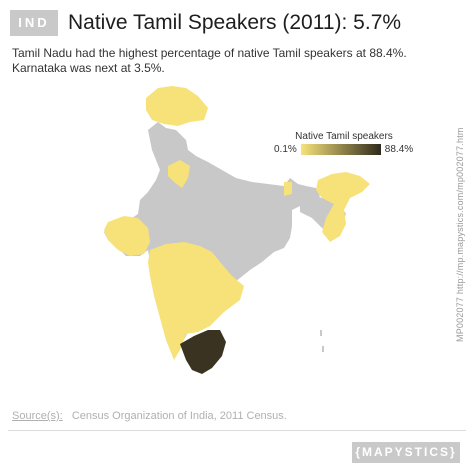  I want to click on region-delhi-haryana, so click(179, 174).